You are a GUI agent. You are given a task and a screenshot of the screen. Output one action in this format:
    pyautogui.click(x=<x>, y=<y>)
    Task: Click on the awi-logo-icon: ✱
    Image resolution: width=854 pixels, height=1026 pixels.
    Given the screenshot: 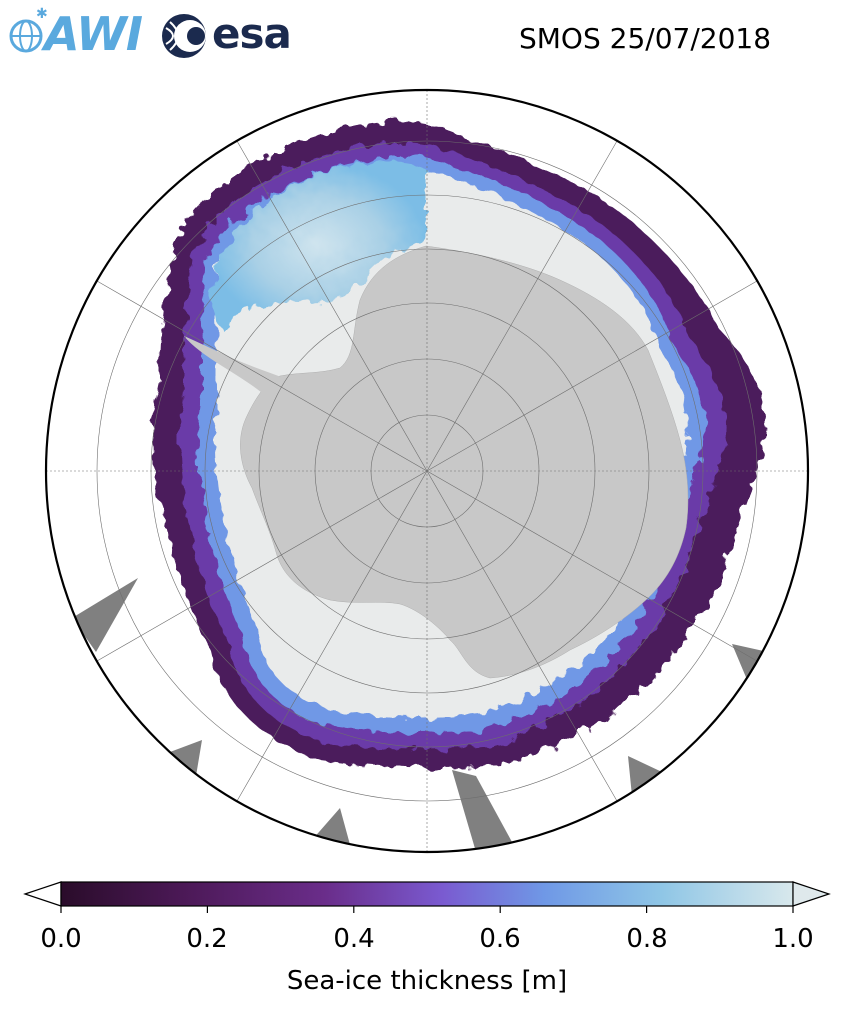 What is the action you would take?
    pyautogui.click(x=28, y=29)
    